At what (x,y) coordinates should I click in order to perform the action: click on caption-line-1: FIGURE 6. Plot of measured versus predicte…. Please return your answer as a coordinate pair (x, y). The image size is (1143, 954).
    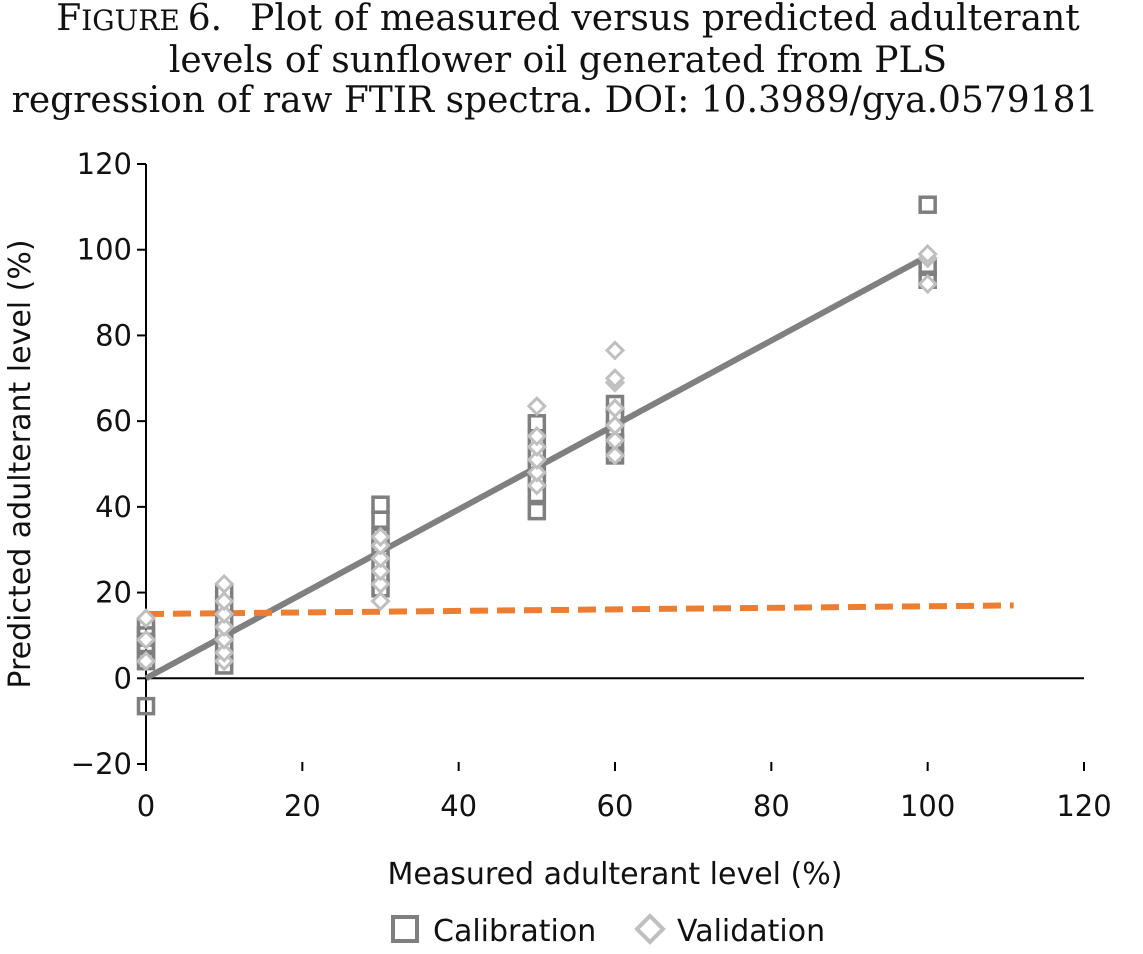
    Looking at the image, I should click on (568, 19).